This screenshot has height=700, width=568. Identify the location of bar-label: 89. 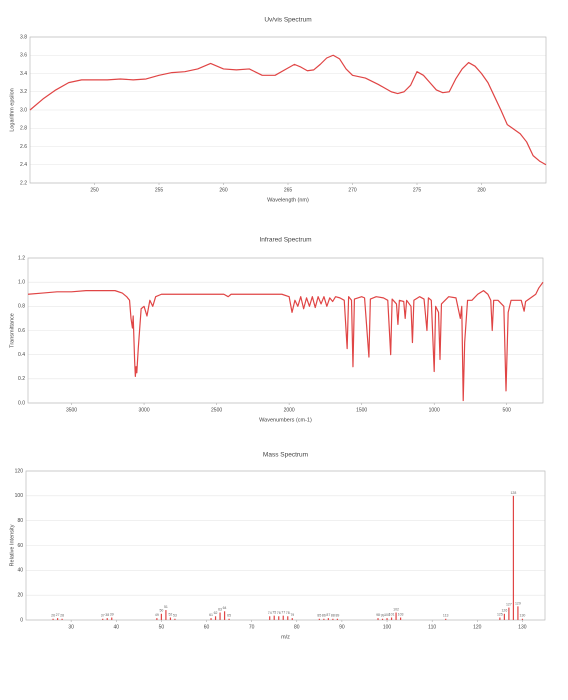
(337, 616).